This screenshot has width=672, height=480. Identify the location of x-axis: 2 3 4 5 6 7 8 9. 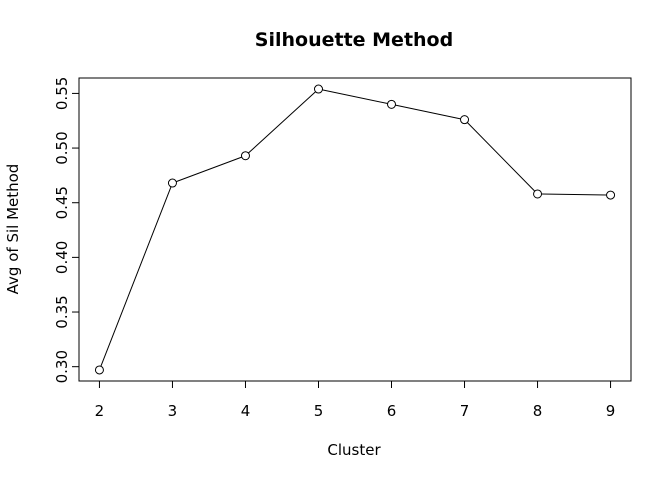
(355, 400).